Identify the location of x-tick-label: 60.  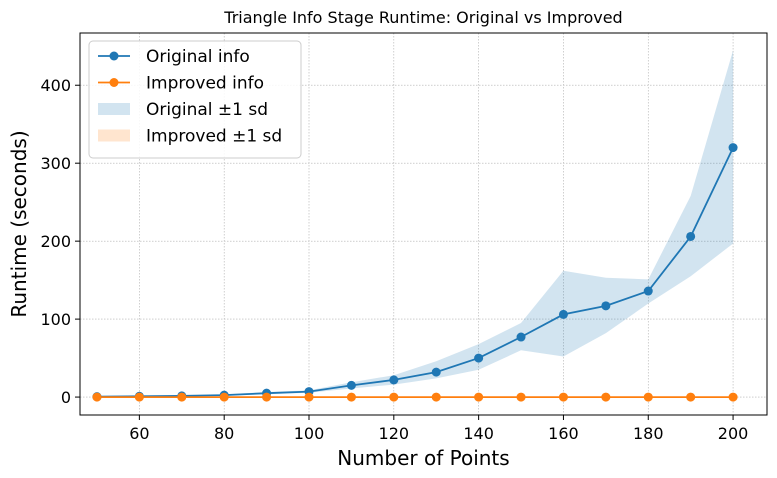
(139, 433).